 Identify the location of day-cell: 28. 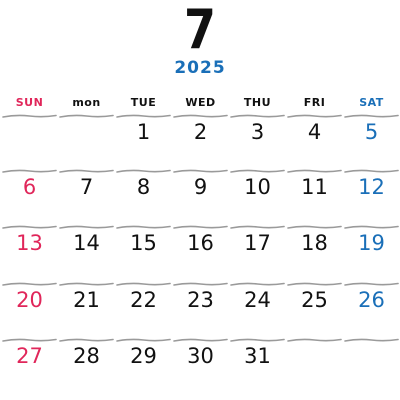
(86, 356).